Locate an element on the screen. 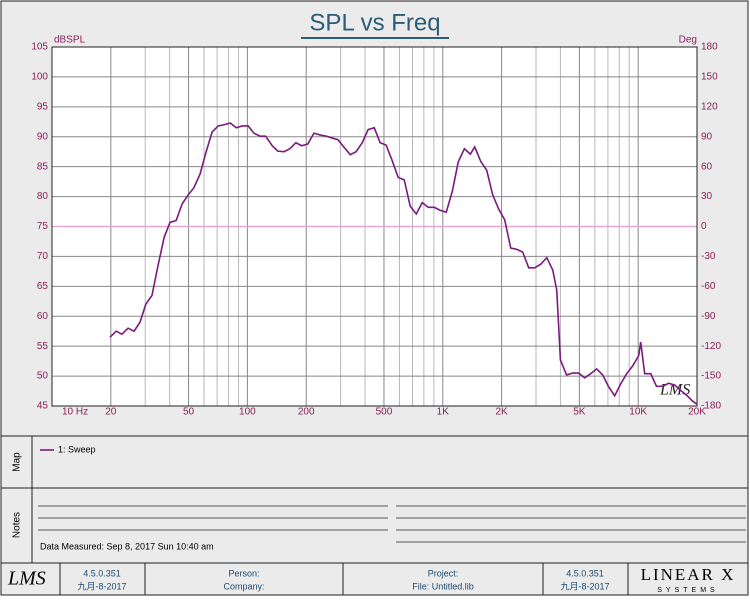 The image size is (750, 602). company: Company: is located at coordinates (243, 586).